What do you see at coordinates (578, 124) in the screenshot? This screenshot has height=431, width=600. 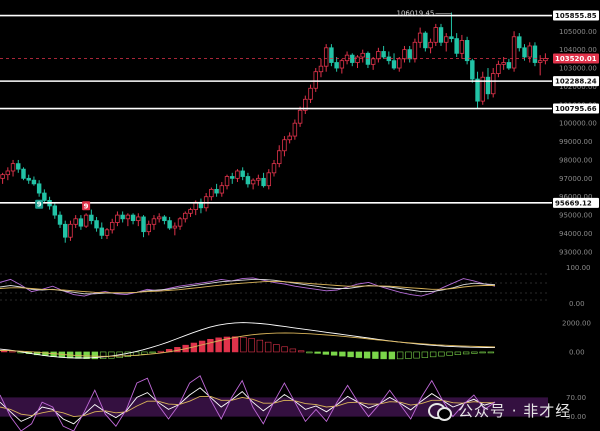 I see `price-tick-label: 100000.00` at bounding box center [578, 124].